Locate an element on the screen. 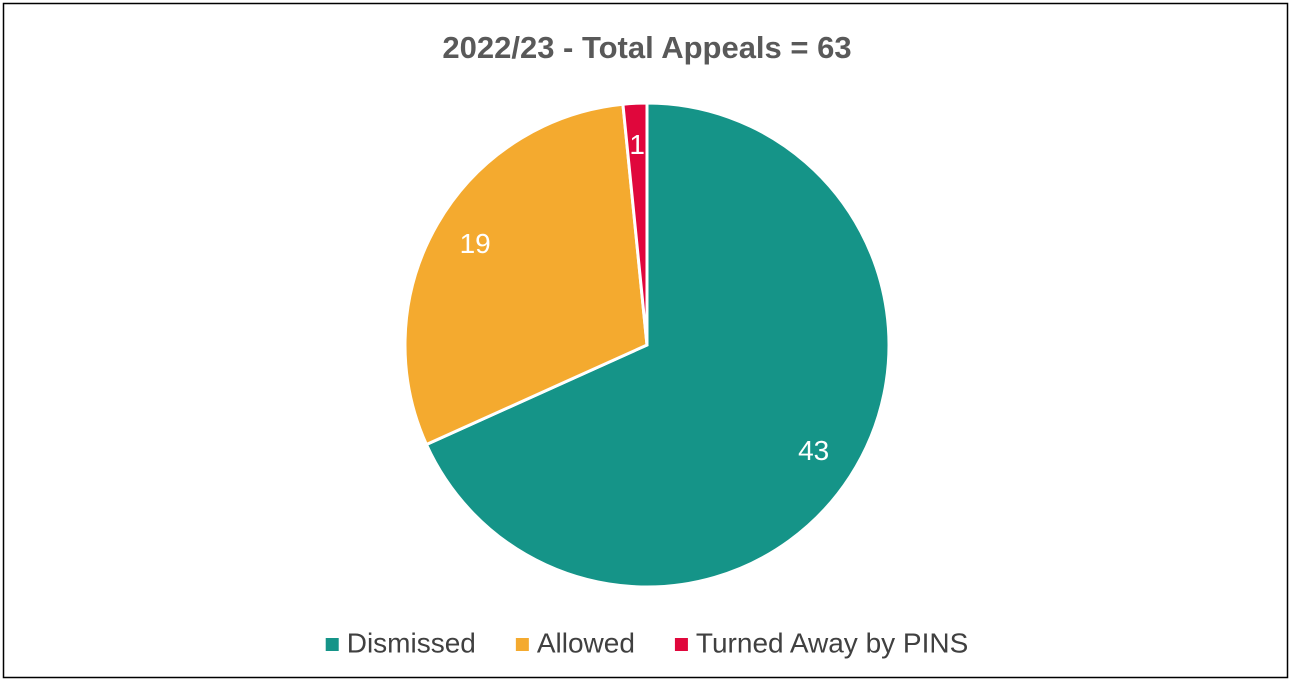 The image size is (1291, 681). legend-label: Turned Away by PINS is located at coordinates (832, 642).